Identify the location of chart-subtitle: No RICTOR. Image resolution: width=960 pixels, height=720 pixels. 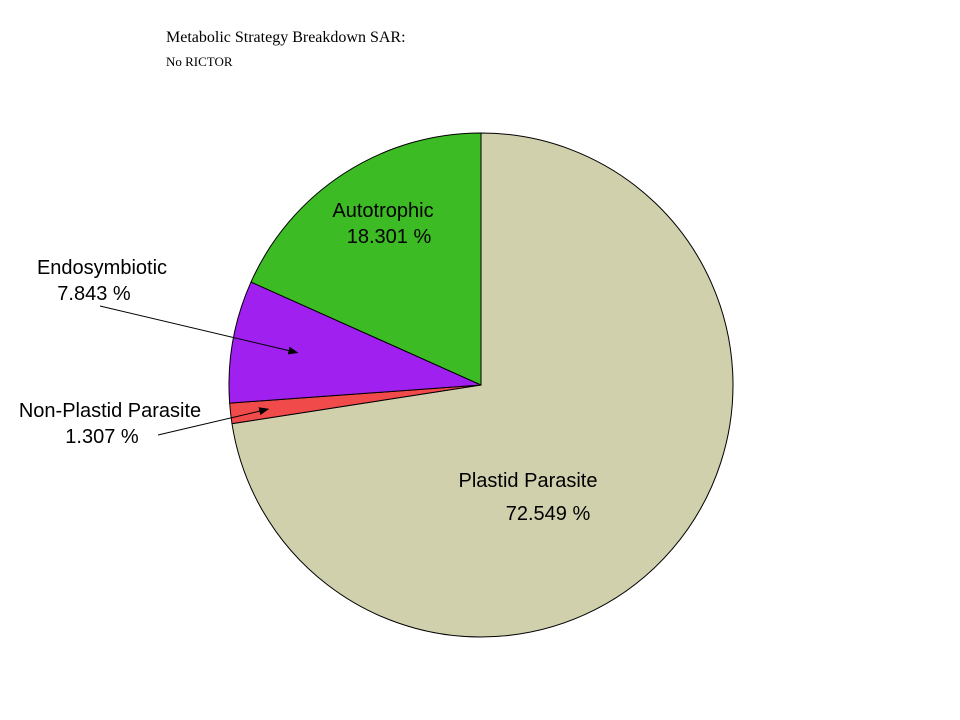
(199, 61).